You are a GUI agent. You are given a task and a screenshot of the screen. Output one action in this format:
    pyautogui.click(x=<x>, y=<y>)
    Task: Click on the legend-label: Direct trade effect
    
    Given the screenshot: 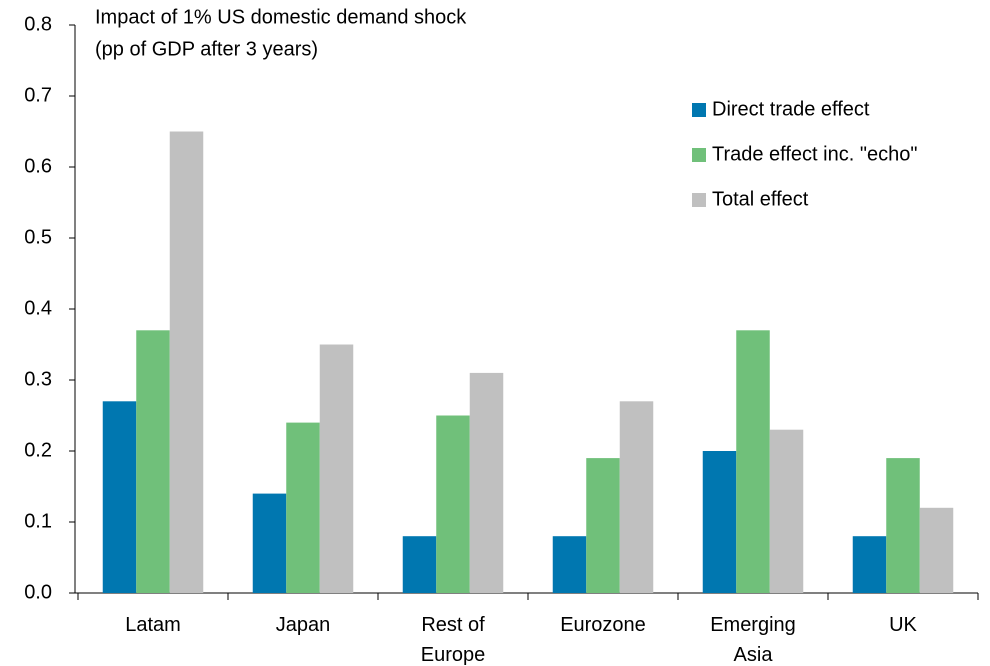 What is the action you would take?
    pyautogui.click(x=791, y=109)
    